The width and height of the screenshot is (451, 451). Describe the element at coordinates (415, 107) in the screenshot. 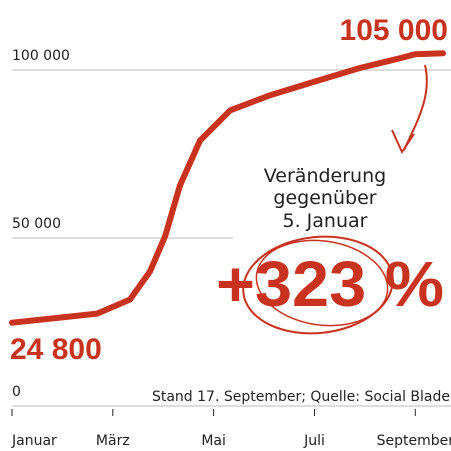

I see `arrow` at that location.